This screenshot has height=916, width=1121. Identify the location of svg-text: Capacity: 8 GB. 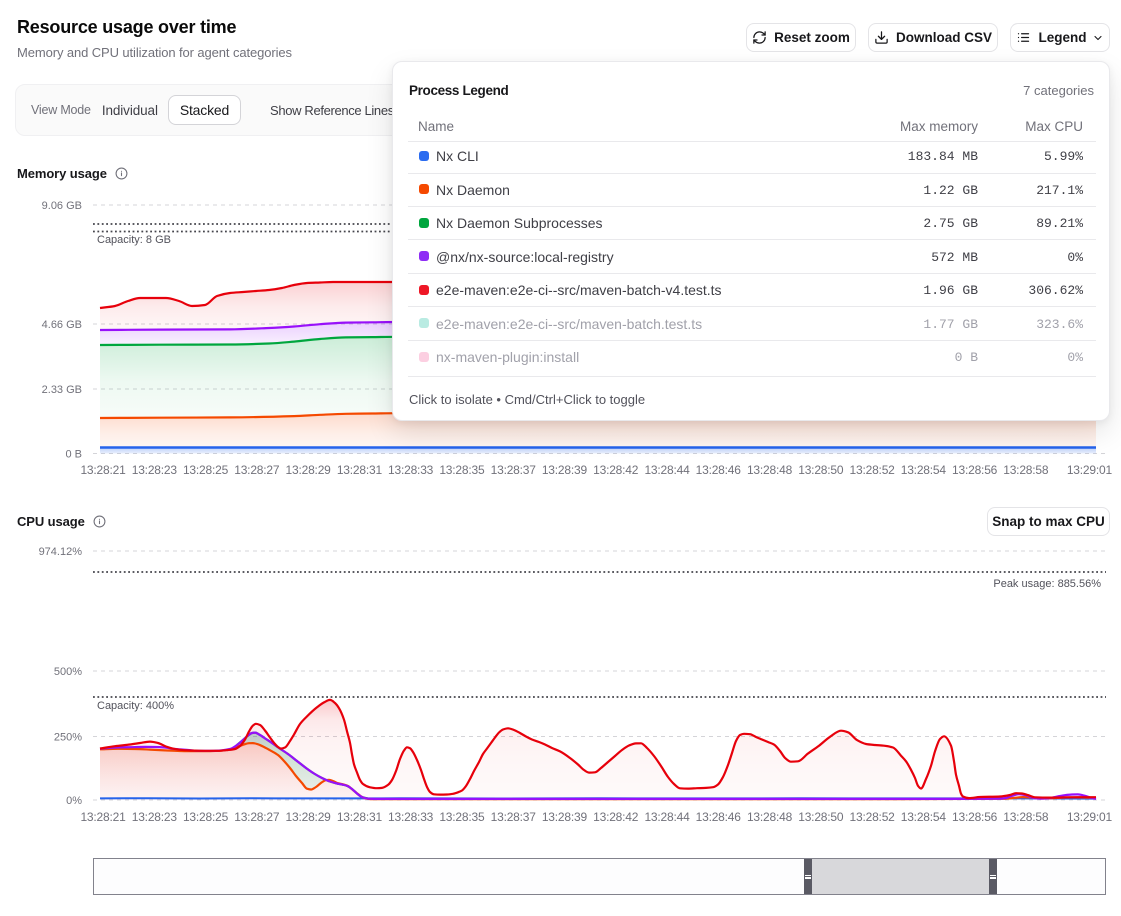
(134, 240).